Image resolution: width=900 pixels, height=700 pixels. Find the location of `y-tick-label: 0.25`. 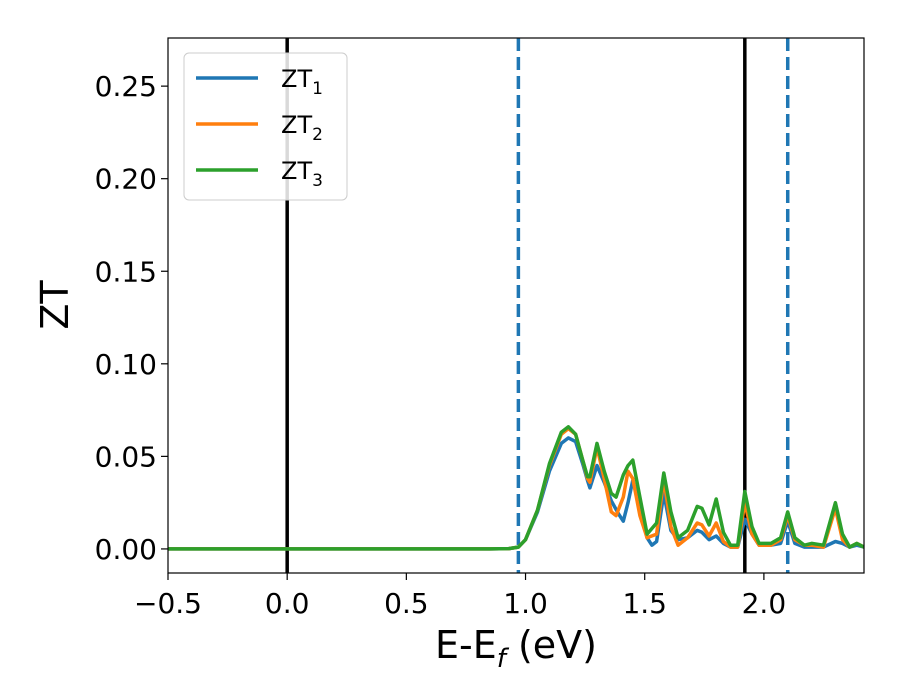

y-tick-label: 0.25 is located at coordinates (126, 86).